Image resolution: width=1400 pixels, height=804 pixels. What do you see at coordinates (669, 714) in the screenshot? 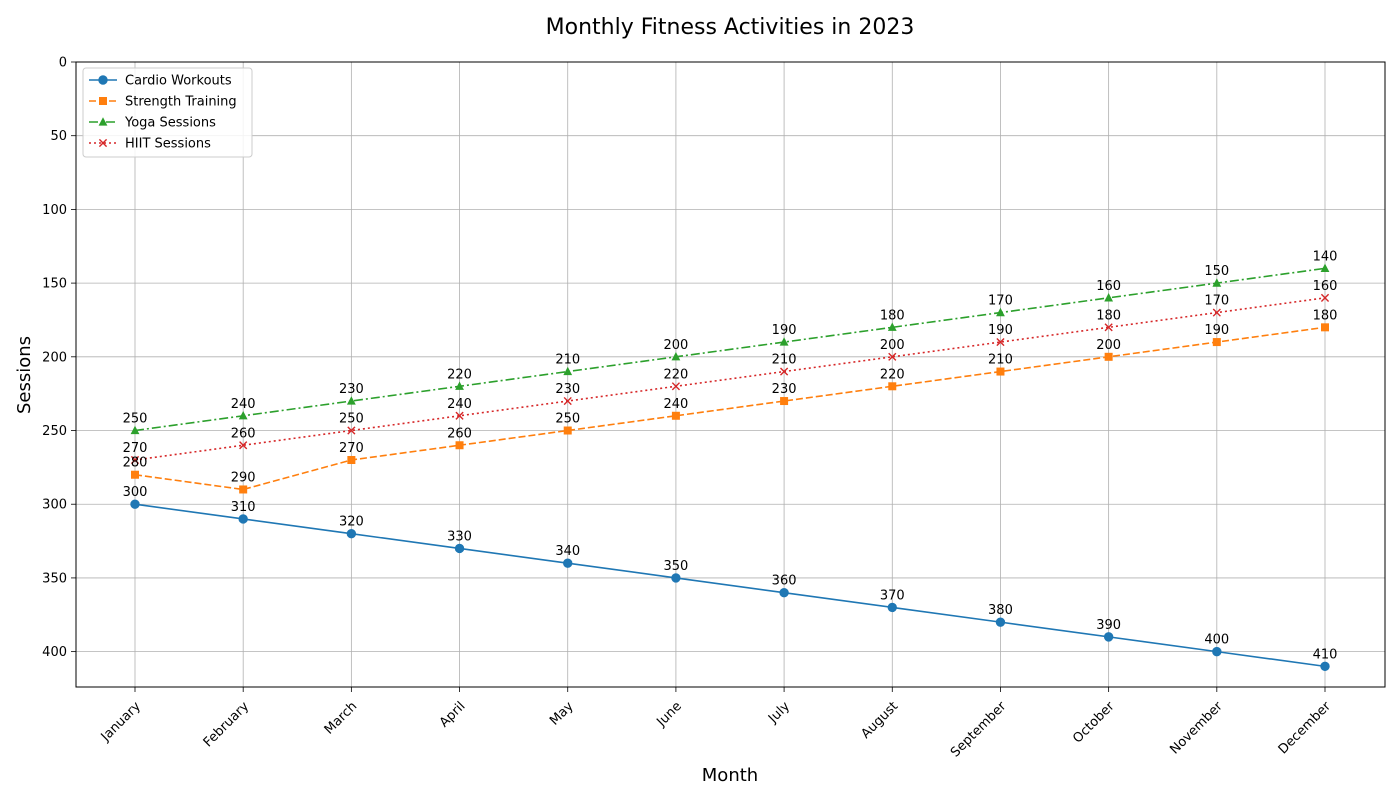
I see `x-tick-label: June` at bounding box center [669, 714].